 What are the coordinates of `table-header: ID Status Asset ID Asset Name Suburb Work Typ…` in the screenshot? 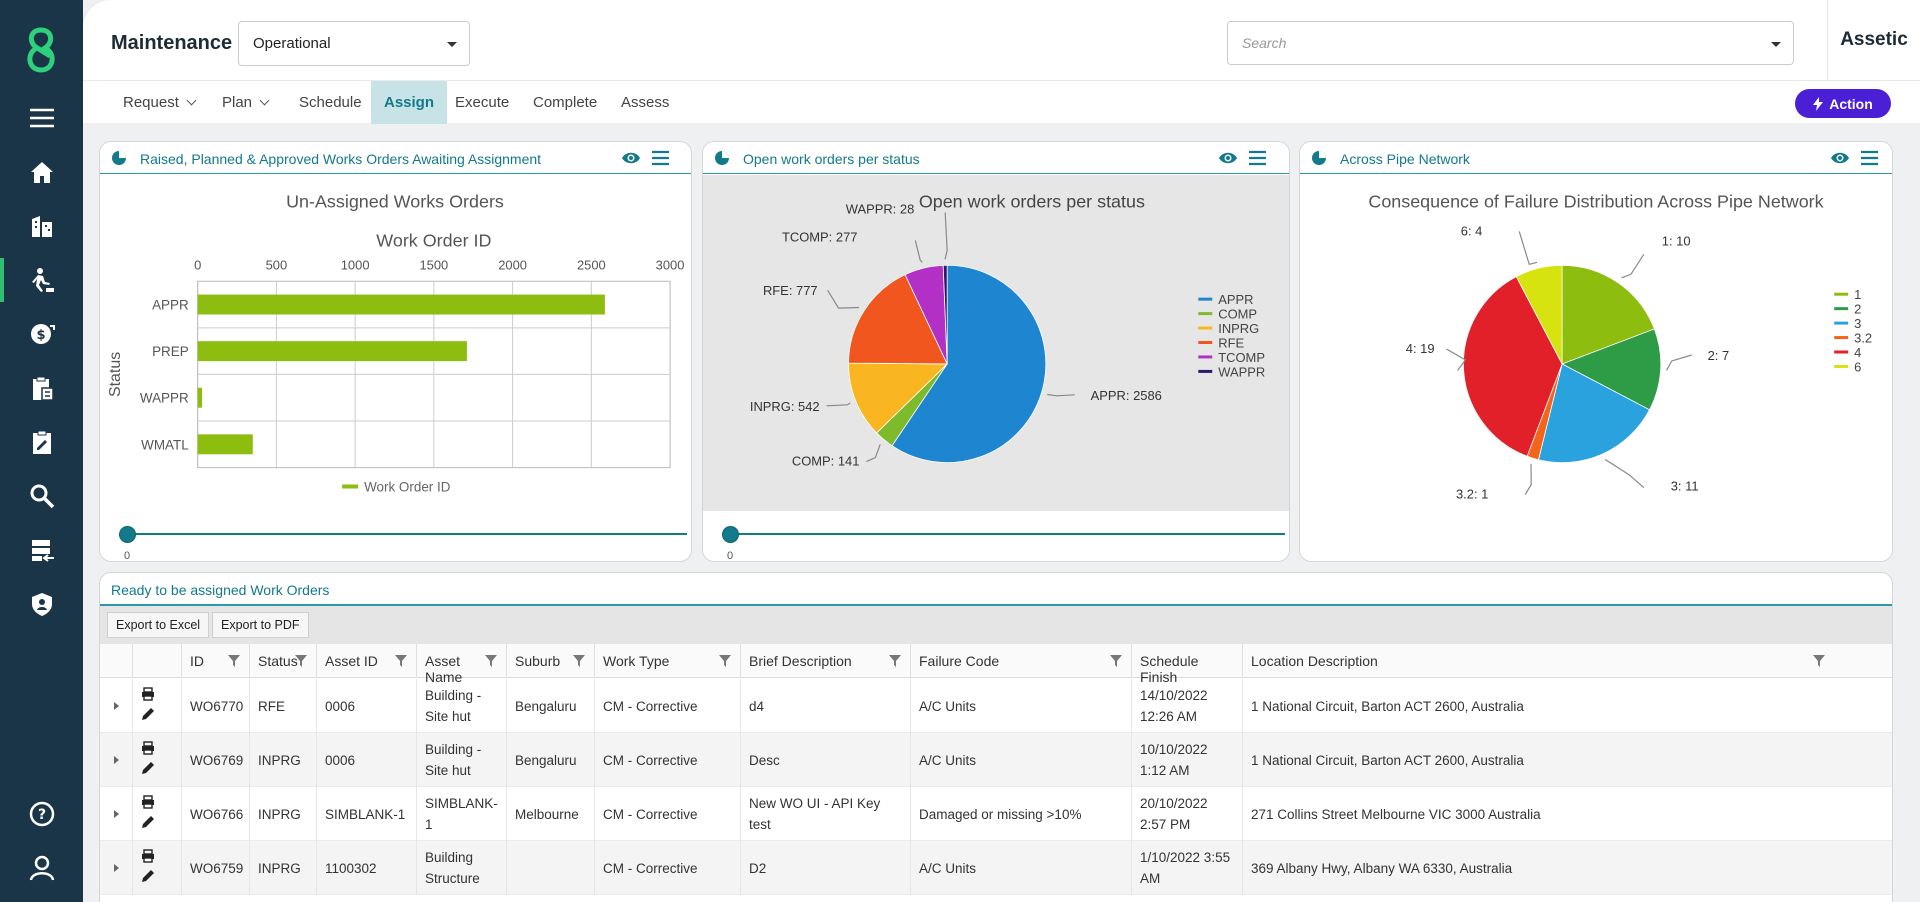 It's located at (996, 664).